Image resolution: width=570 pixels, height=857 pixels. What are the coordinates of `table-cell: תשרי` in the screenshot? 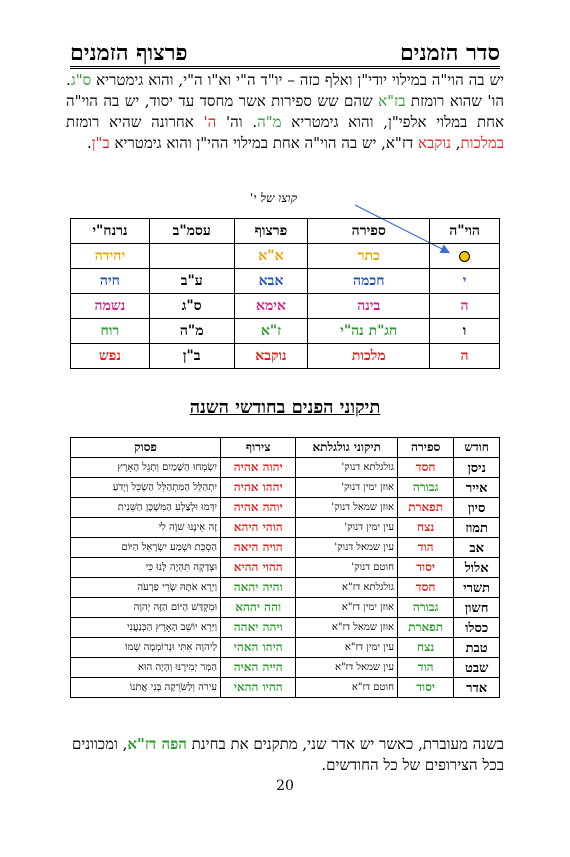 It's located at (476, 587).